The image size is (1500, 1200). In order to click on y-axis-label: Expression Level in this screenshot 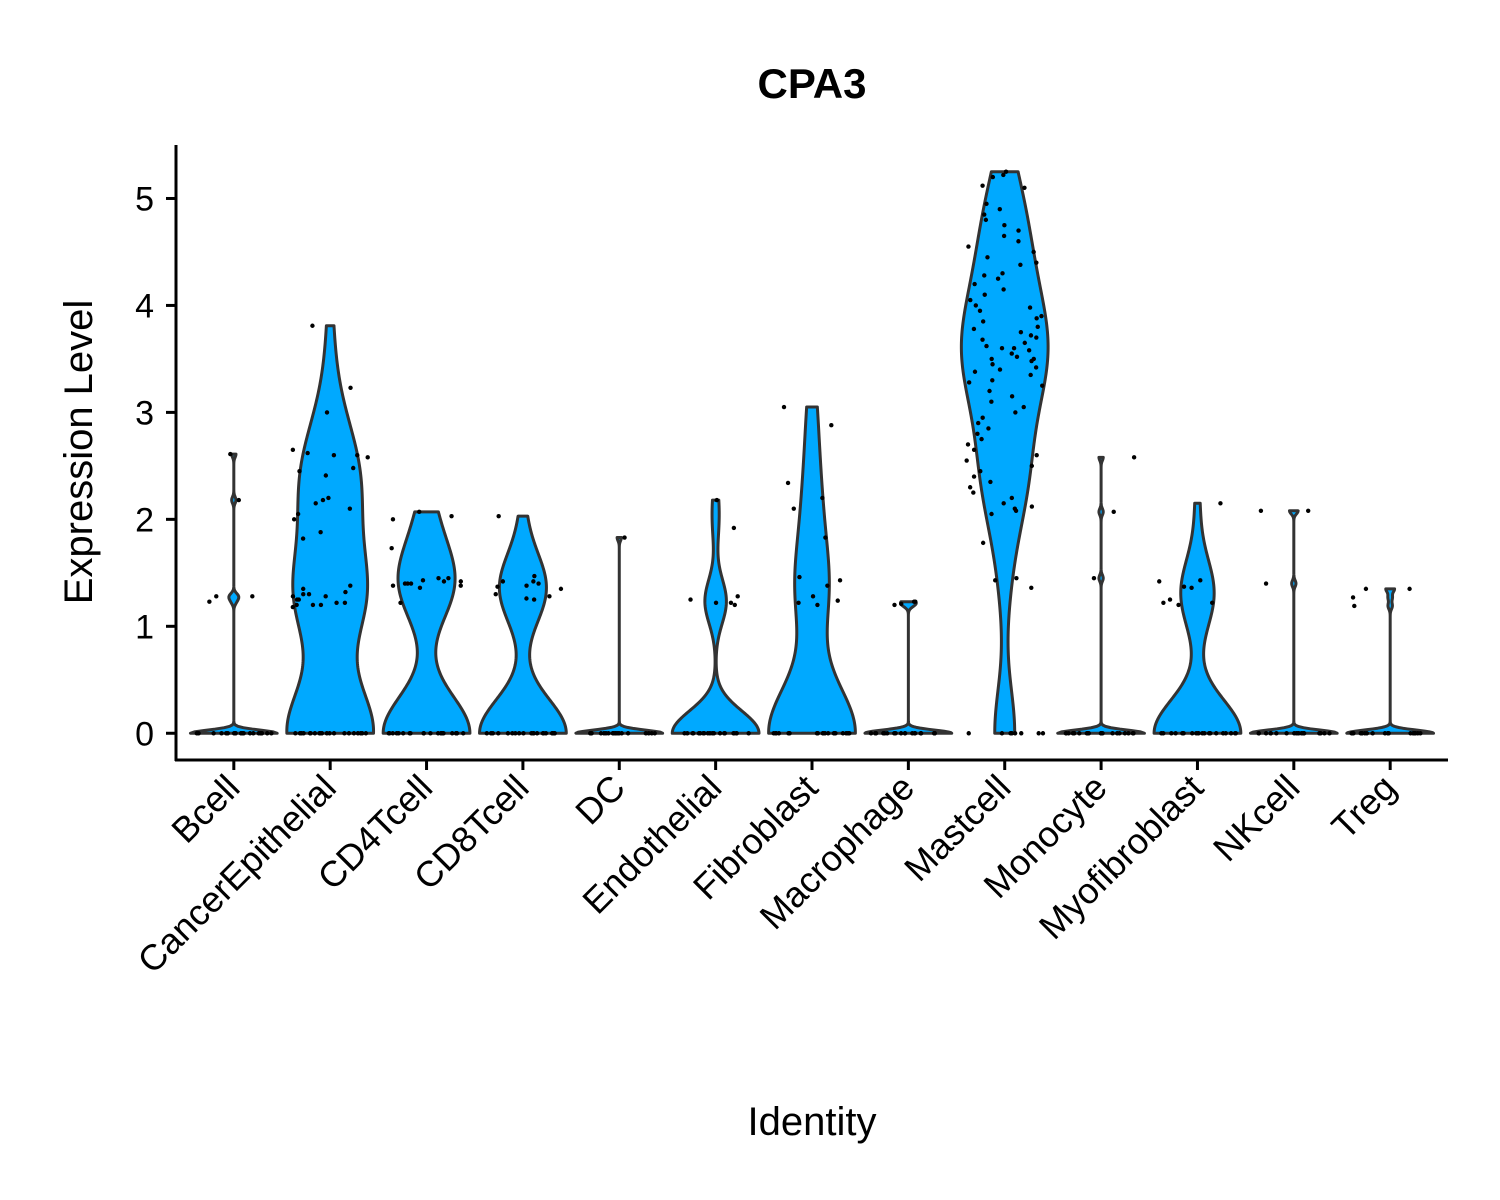, I will do `click(79, 452)`.